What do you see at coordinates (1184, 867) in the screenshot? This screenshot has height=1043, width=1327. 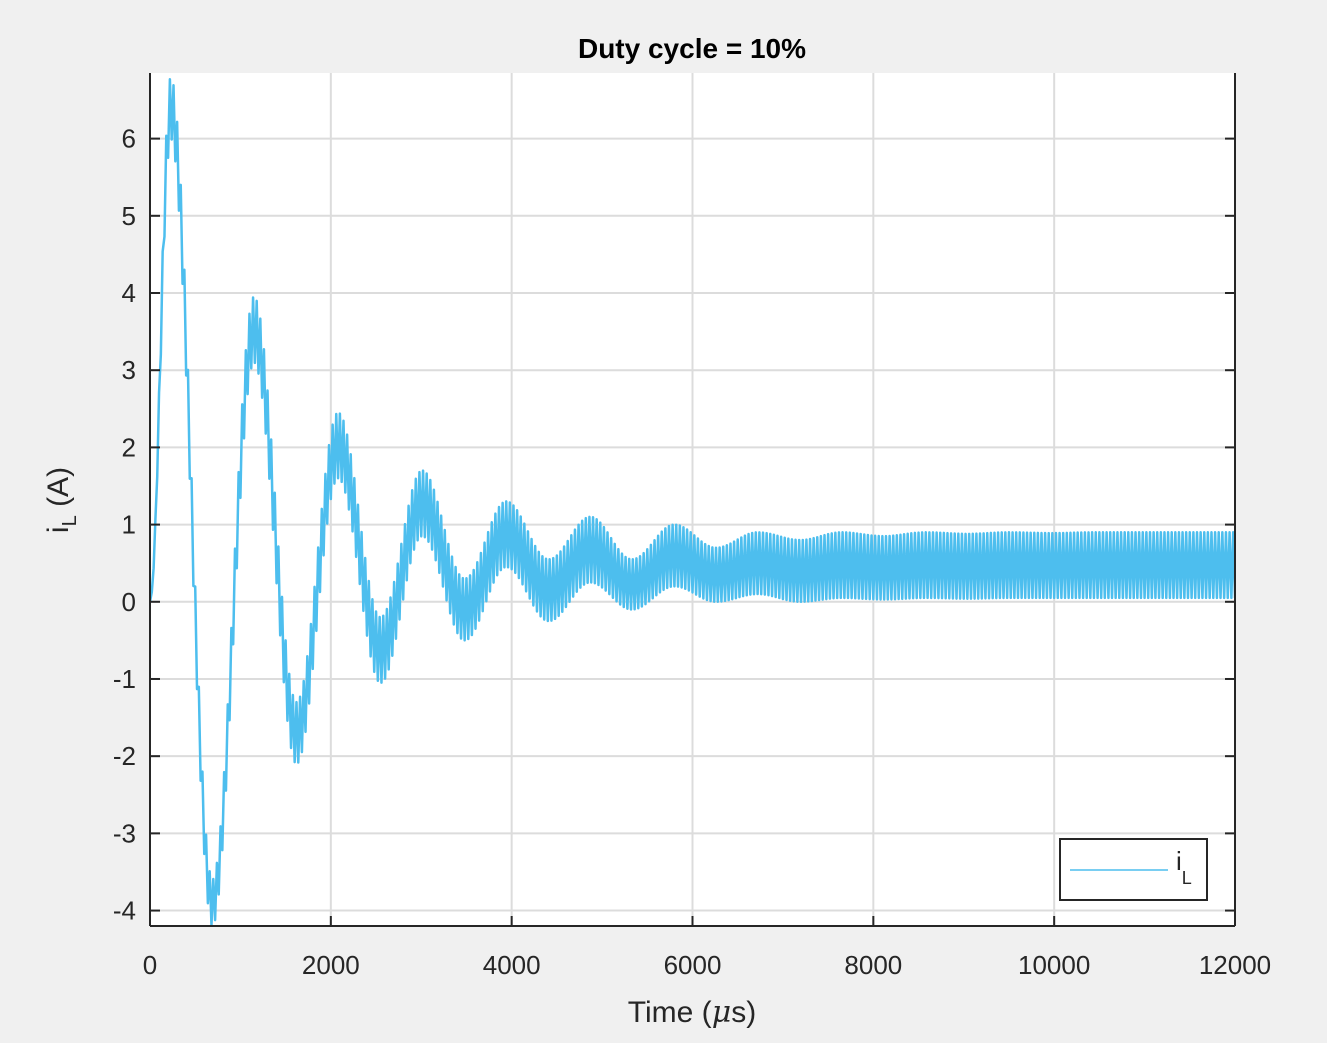 I see `legend-label: iL` at bounding box center [1184, 867].